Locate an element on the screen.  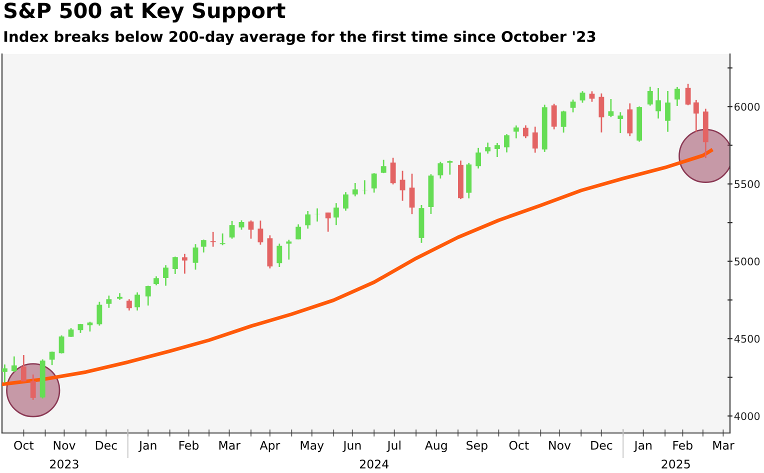
y-tick-label: 5500 is located at coordinates (747, 184).